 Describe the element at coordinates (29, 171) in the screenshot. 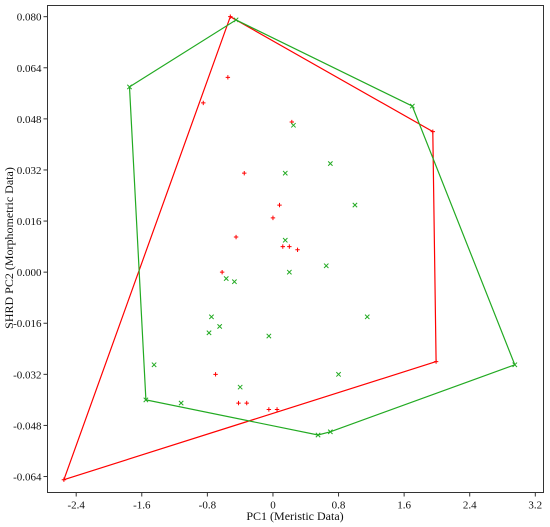

I see `y-tick-label: 0.032` at that location.